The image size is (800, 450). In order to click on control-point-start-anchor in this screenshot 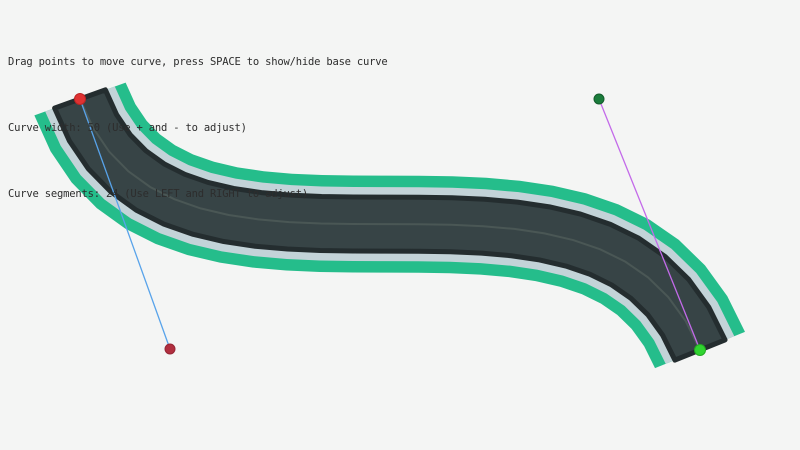, I will do `click(80, 99)`.